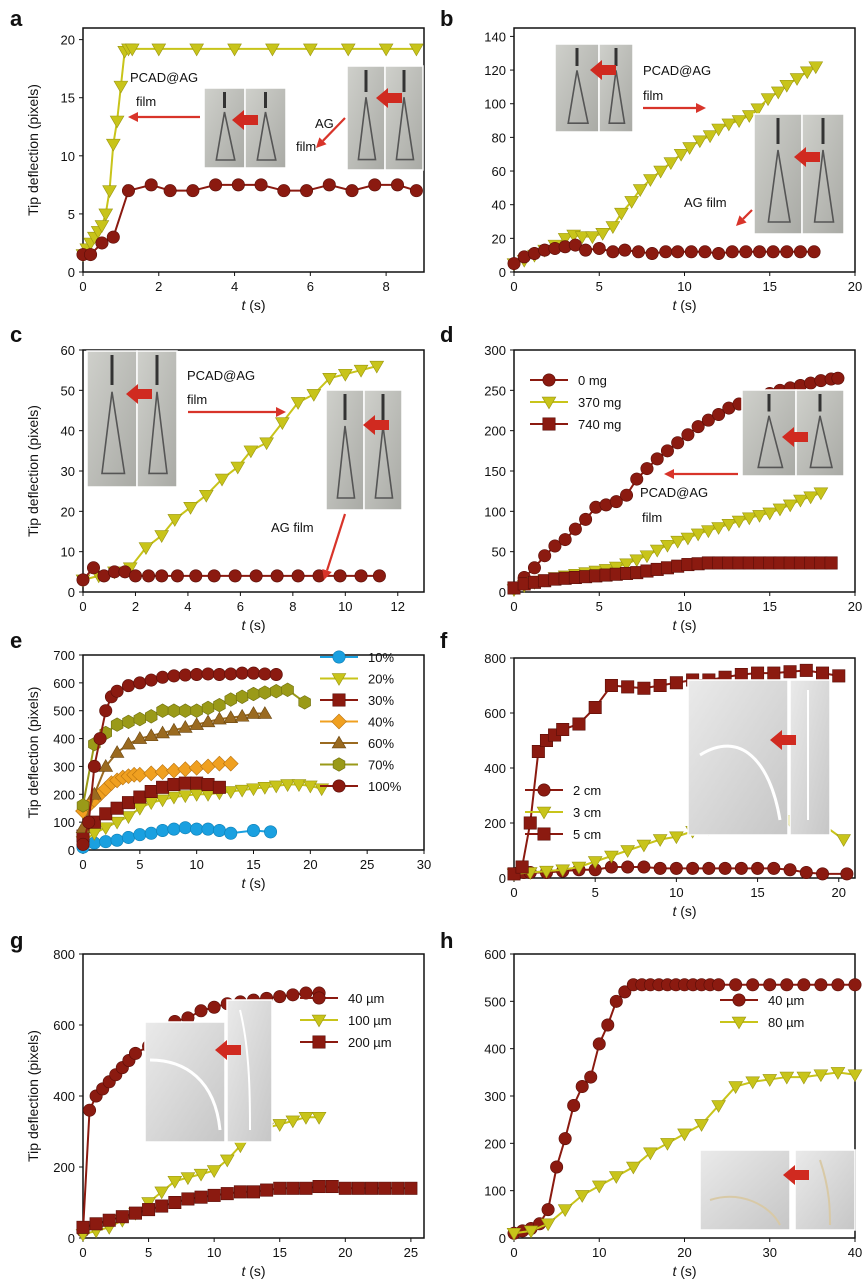 The height and width of the screenshot is (1282, 867). Describe the element at coordinates (701, 474) in the screenshot. I see `pointer-arrow` at that location.